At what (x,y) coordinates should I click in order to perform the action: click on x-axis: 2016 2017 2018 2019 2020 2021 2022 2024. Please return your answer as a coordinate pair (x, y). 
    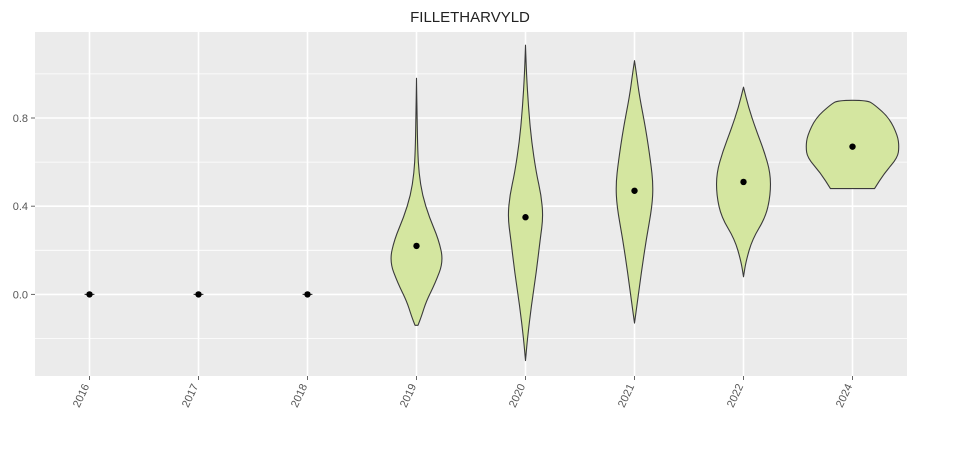
    Looking at the image, I should click on (463, 392).